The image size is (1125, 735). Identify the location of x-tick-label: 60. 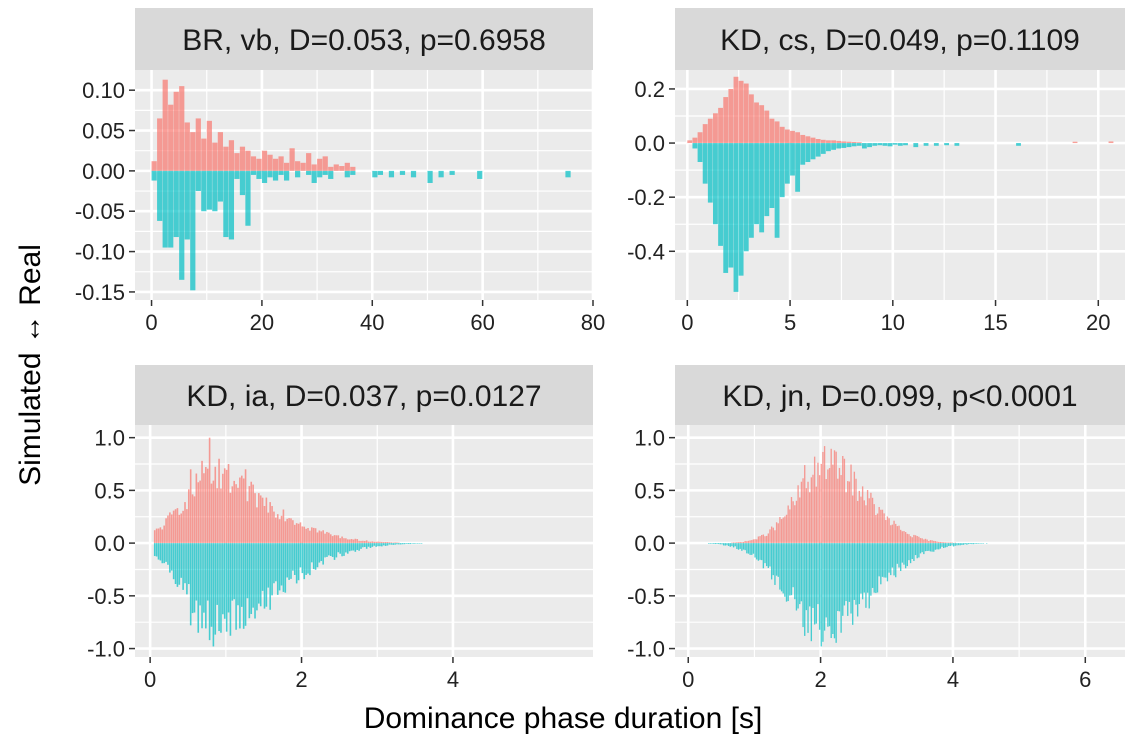
(482, 322).